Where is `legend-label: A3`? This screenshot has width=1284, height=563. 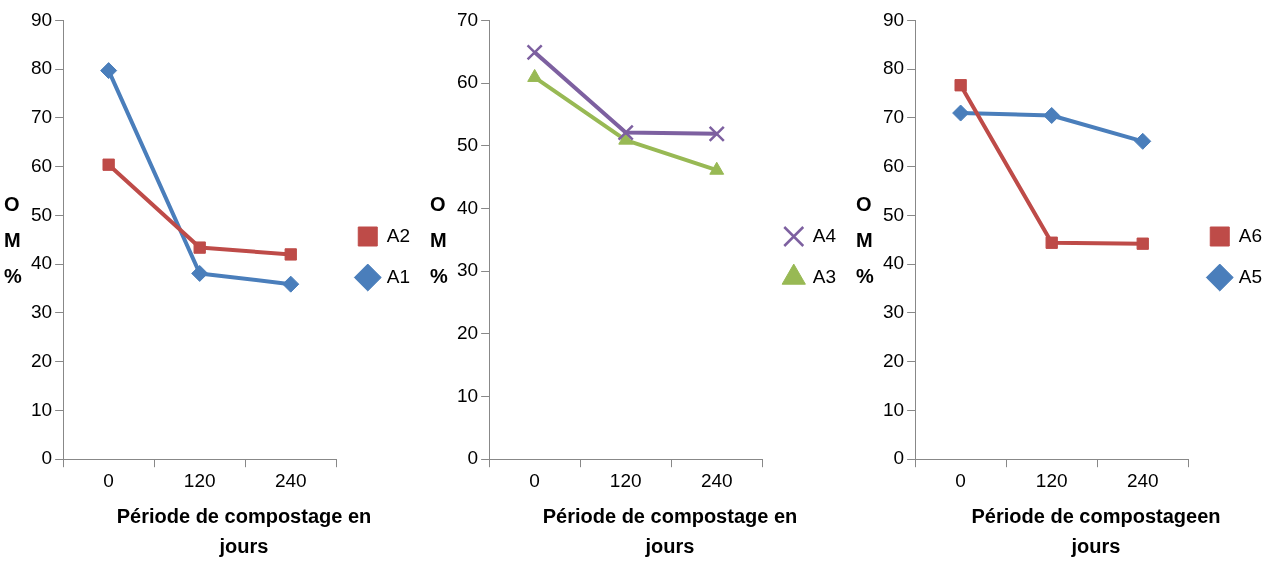 legend-label: A3 is located at coordinates (824, 276).